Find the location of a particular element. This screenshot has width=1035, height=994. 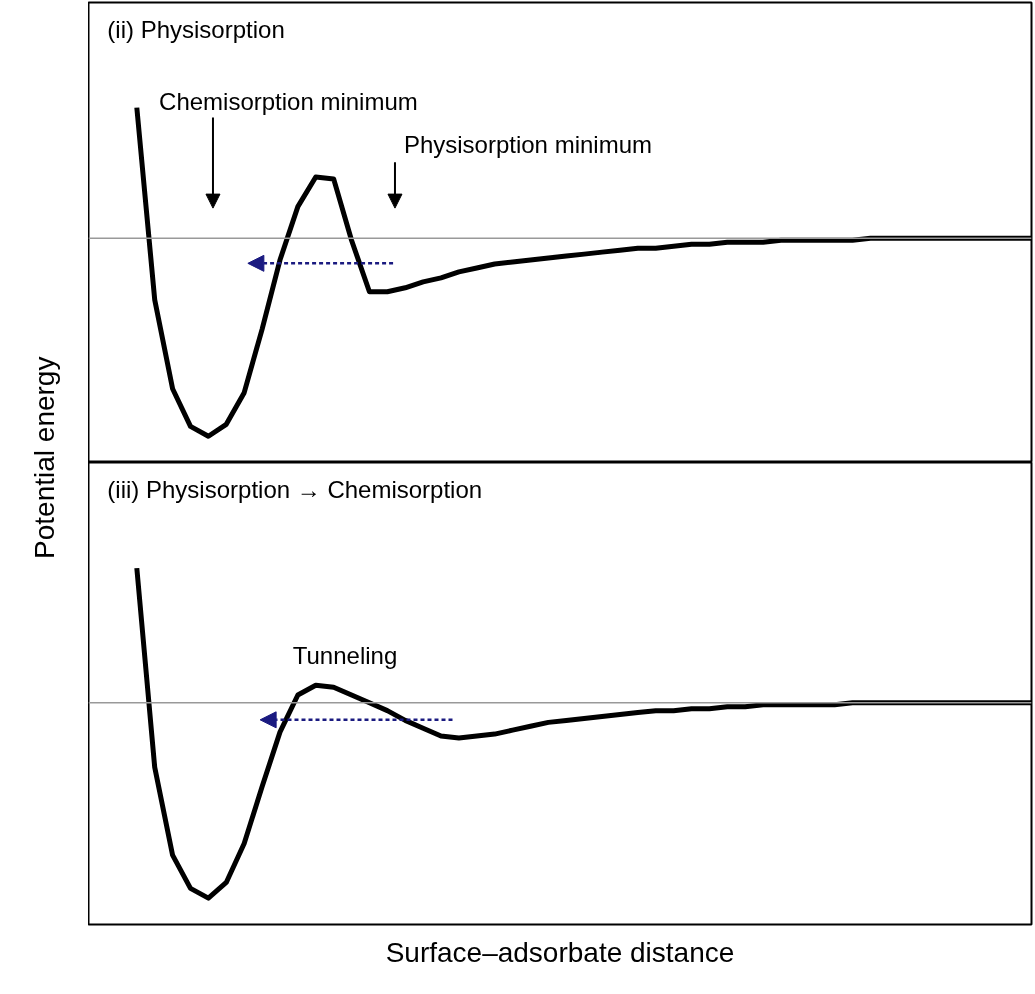

chart-title: (iii) Physisorption → Chemisorption is located at coordinates (295, 490).